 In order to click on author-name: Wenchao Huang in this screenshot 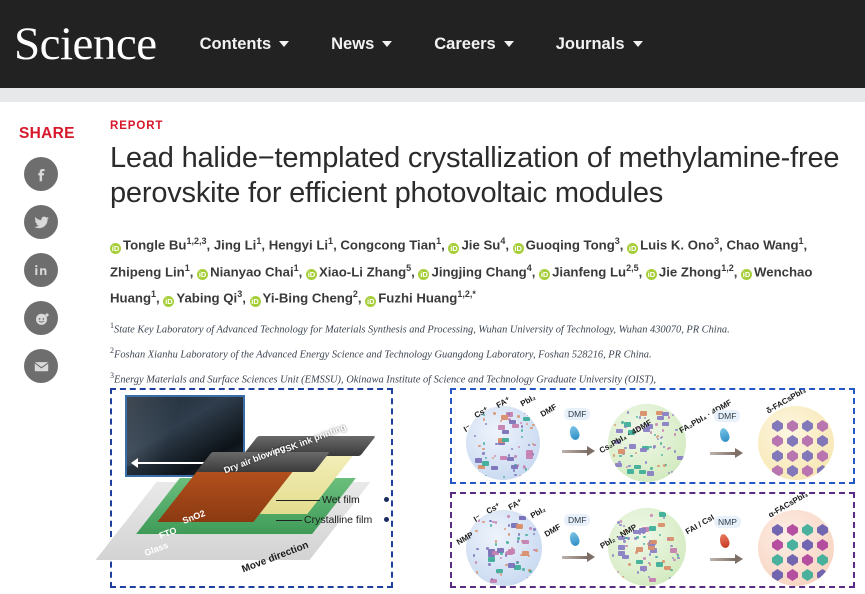, I will do `click(461, 285)`.